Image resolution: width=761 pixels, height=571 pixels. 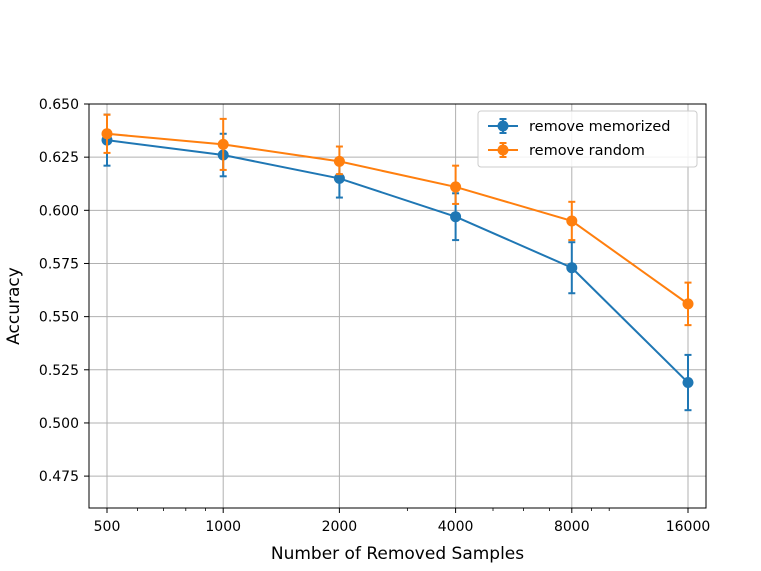 I want to click on legend: remove memorized remove random, so click(x=587, y=139).